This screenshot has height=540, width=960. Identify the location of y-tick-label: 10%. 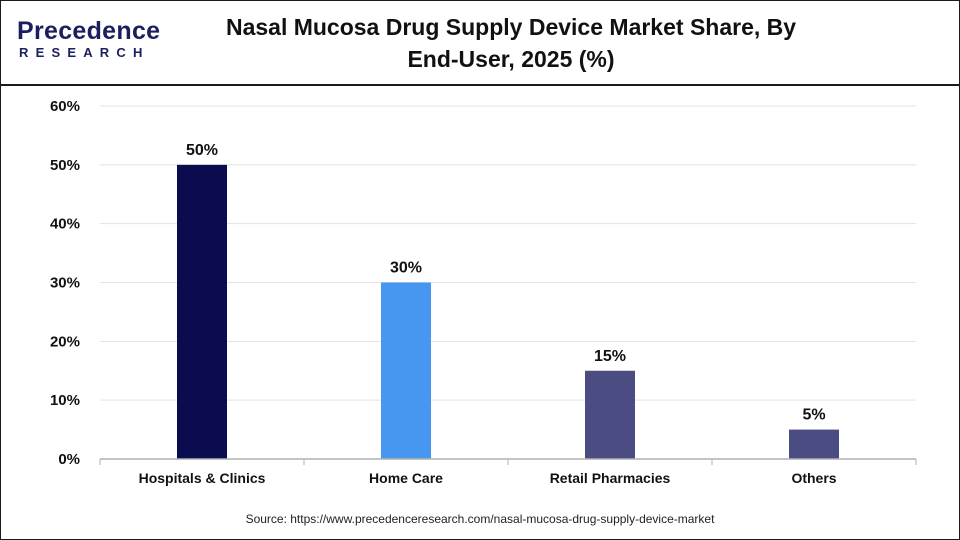
(65, 400).